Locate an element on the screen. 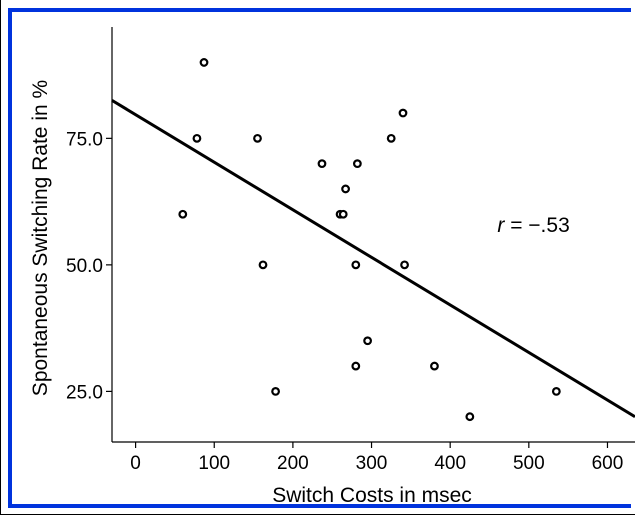  y-tick-label: 50.0 is located at coordinates (84, 266).